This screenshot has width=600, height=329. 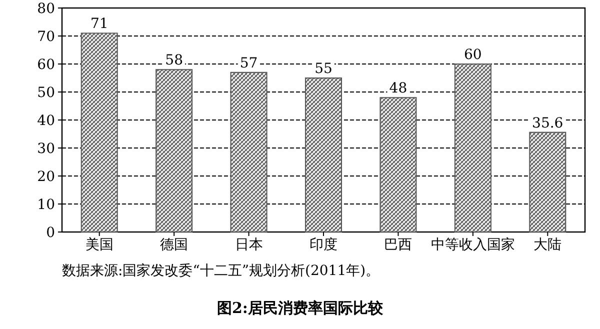 What do you see at coordinates (300, 308) in the screenshot?
I see `text: 图2:居民消费率国际比较` at bounding box center [300, 308].